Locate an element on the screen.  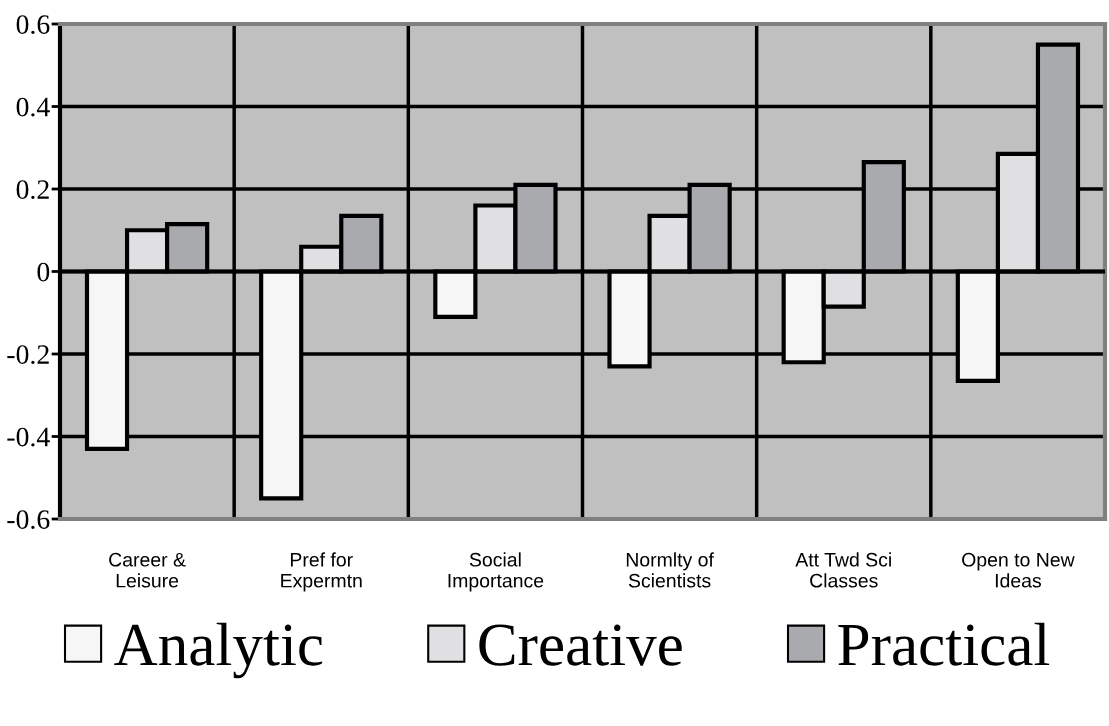
x-tick-label: Social Importance is located at coordinates (496, 572).